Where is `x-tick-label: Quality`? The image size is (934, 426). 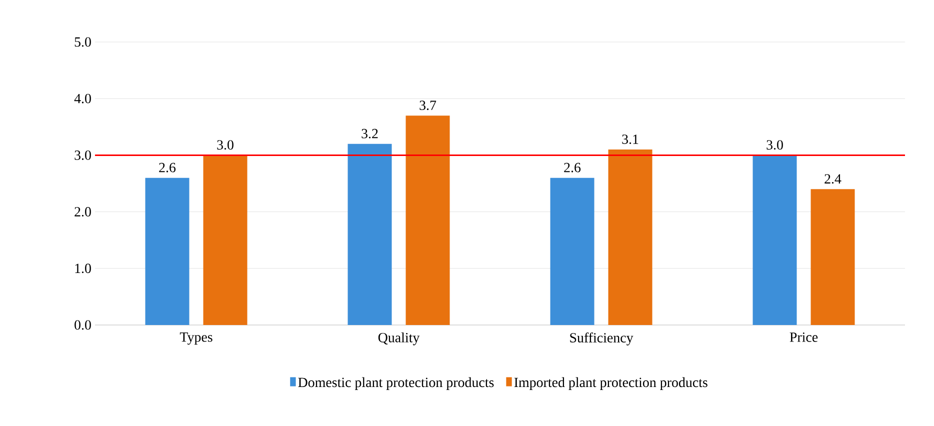 x-tick-label: Quality is located at coordinates (399, 339).